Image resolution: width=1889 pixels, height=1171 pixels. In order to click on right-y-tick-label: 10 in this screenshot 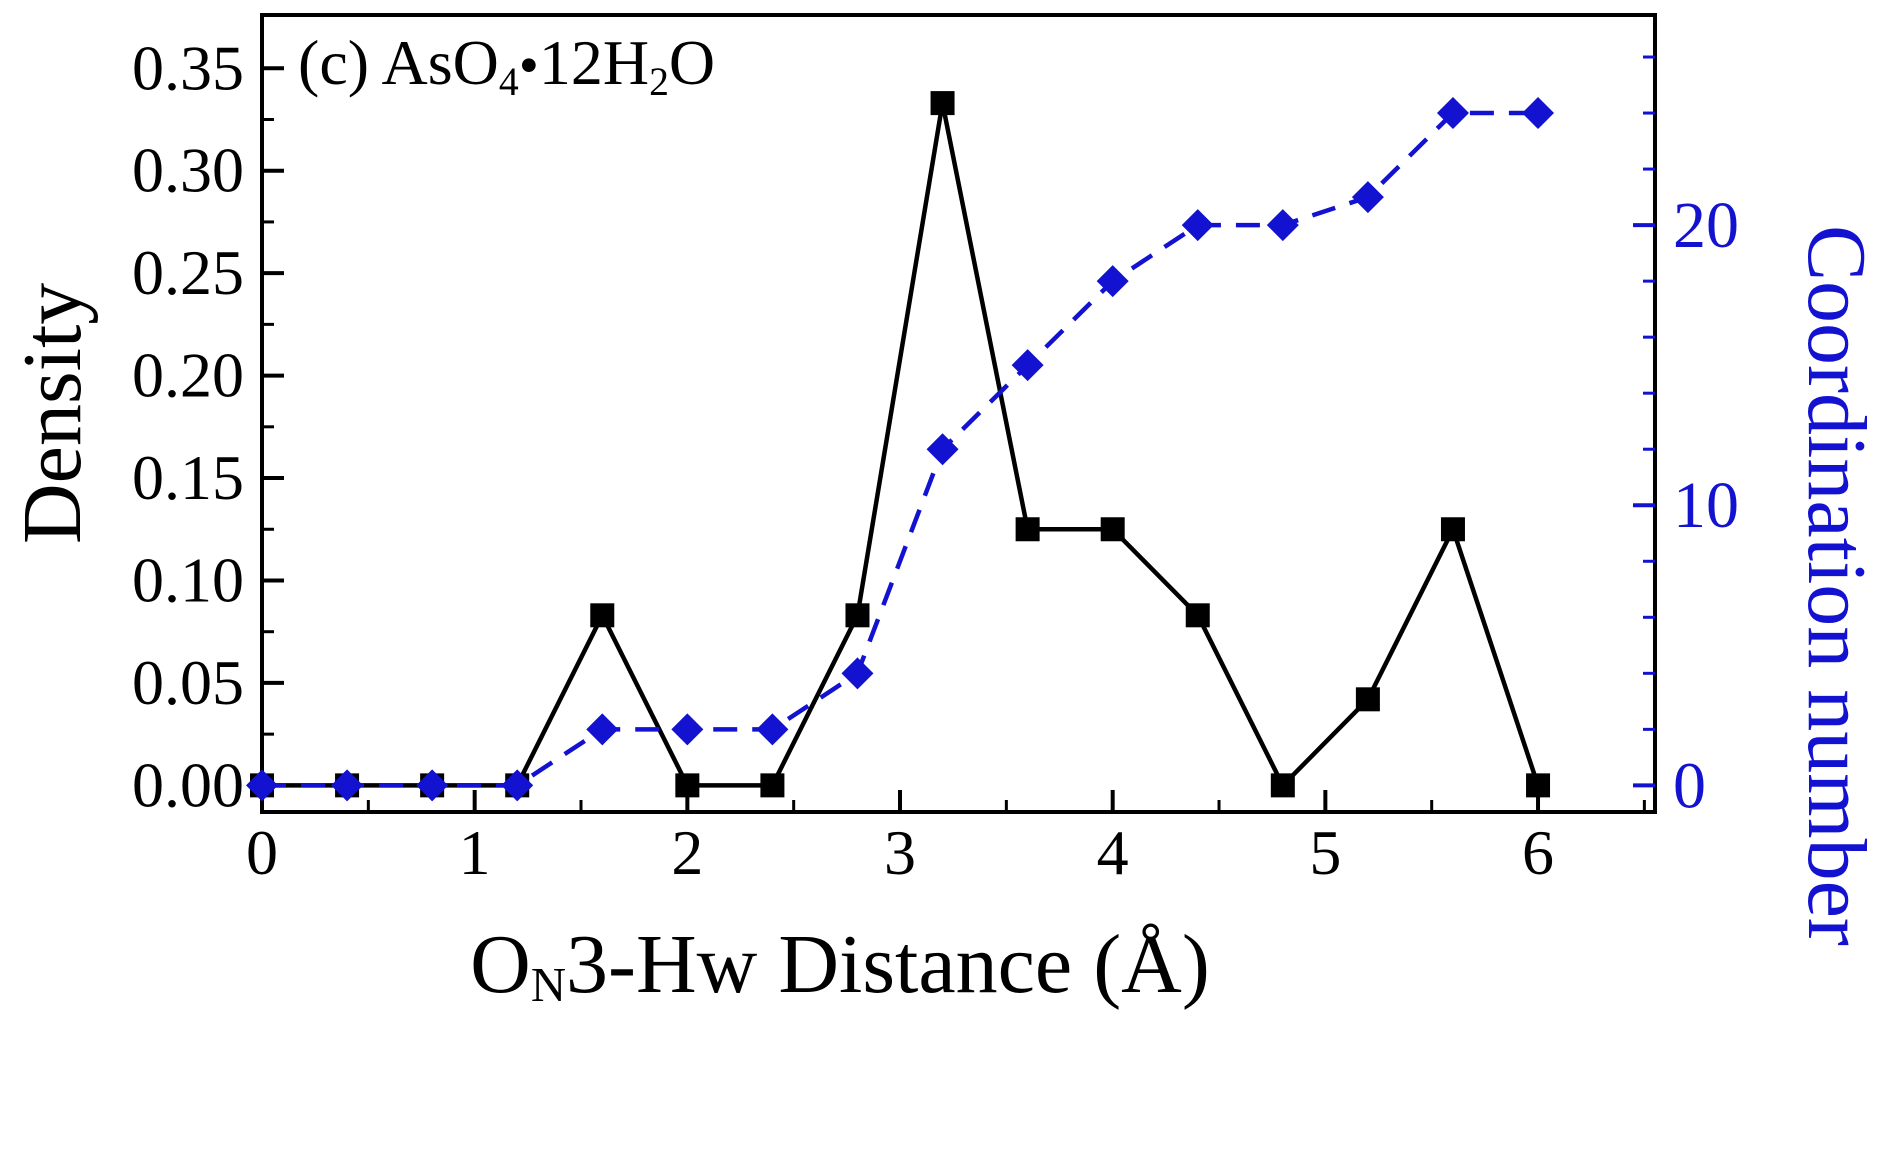, I will do `click(1706, 505)`.